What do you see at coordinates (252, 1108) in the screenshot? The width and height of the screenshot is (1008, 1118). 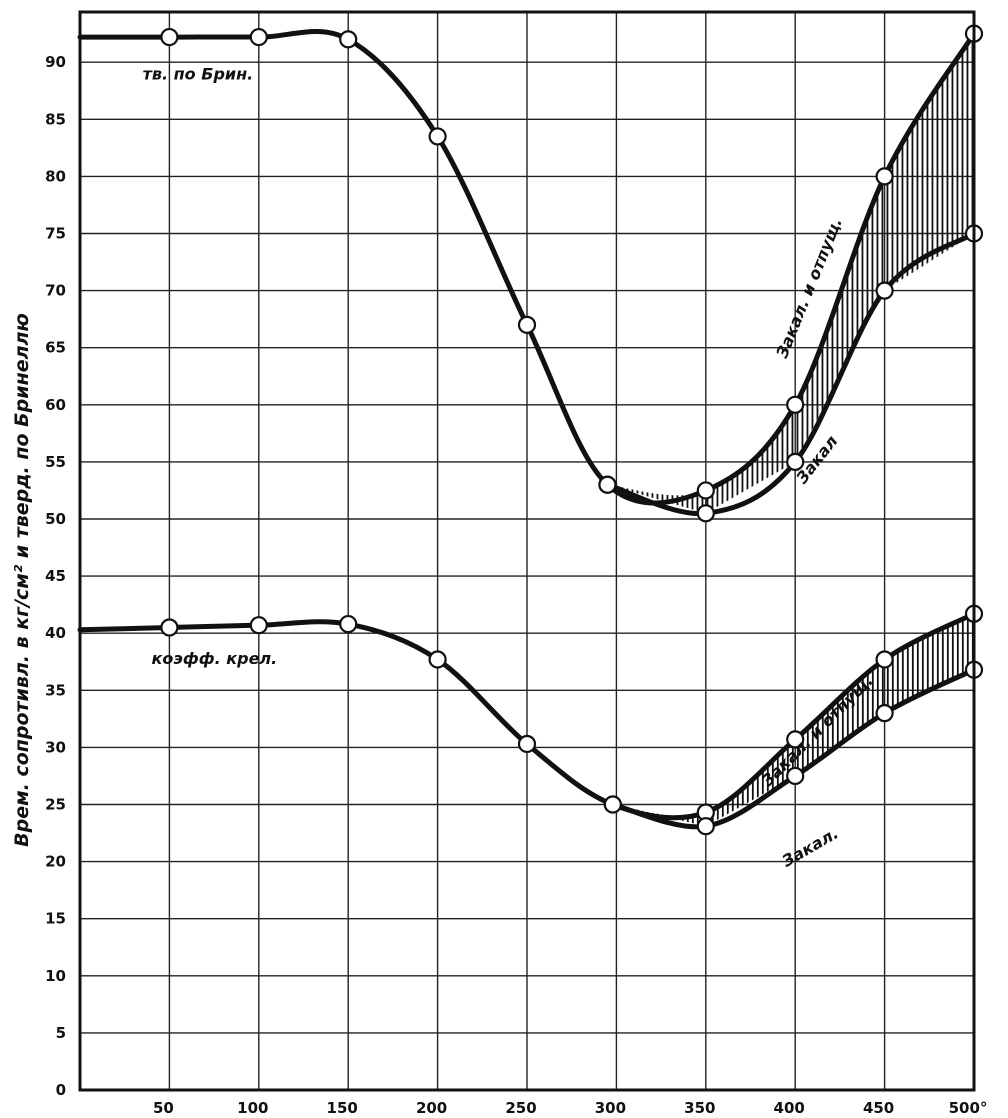 I see `x-tick-label: 100` at bounding box center [252, 1108].